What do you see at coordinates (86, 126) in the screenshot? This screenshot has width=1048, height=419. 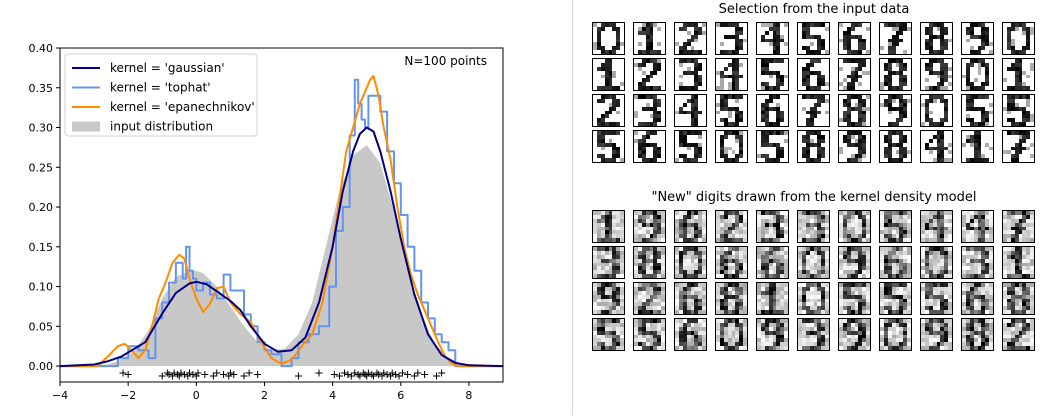 I see `legend-swatch` at bounding box center [86, 126].